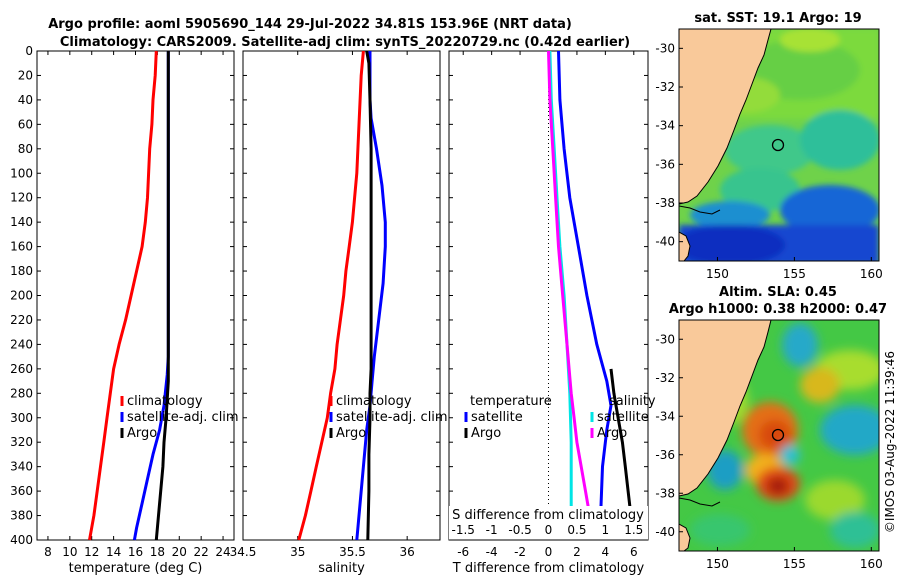  Describe the element at coordinates (549, 530) in the screenshot. I see `x2-tick-label: 0` at that location.